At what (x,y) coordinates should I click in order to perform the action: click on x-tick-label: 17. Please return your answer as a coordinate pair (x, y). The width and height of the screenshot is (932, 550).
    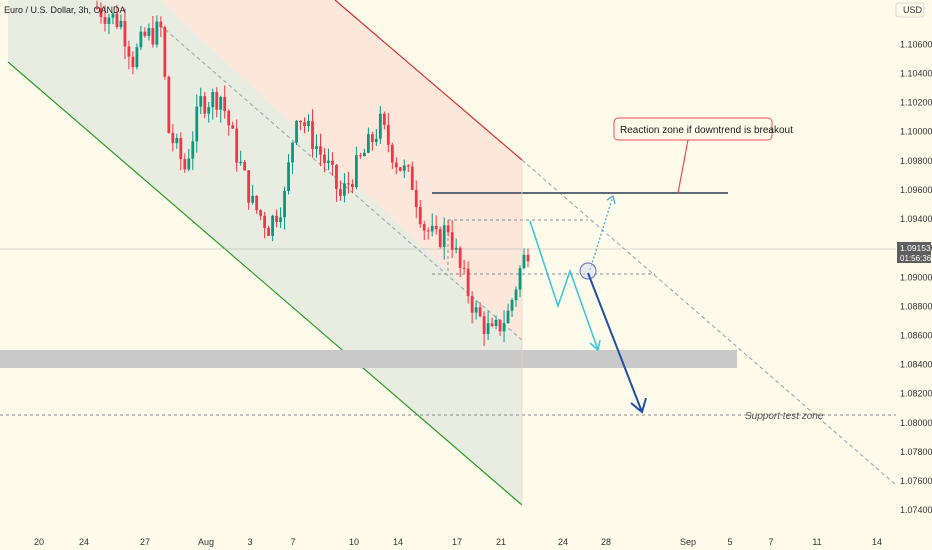
    Looking at the image, I should click on (457, 542).